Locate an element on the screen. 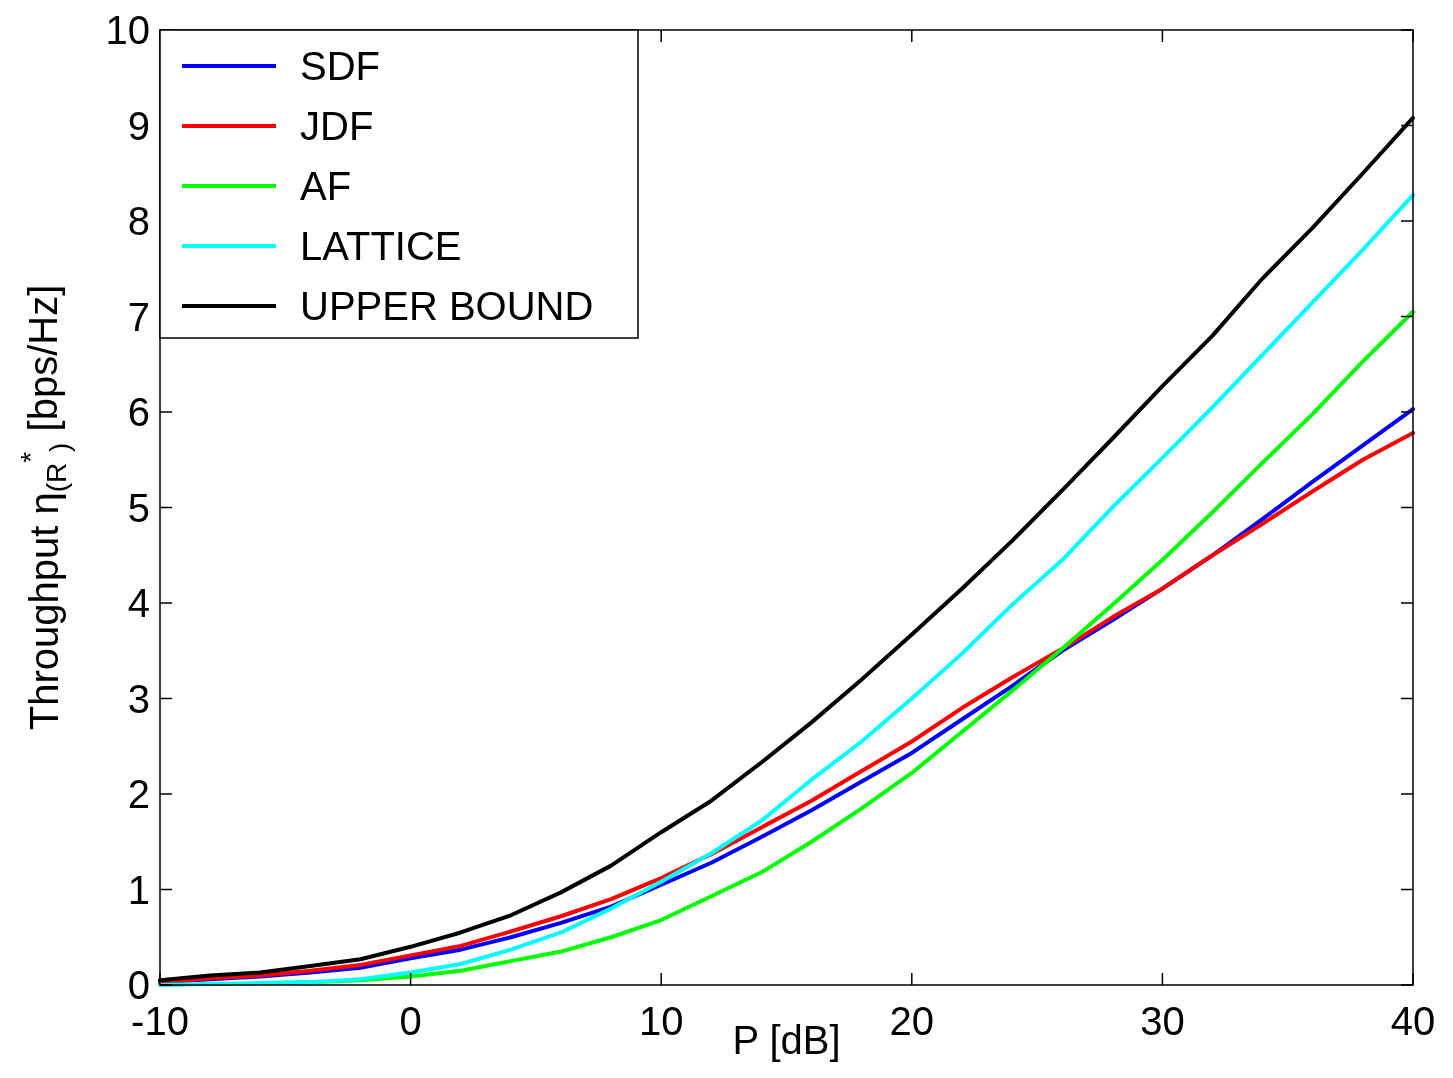 Image resolution: width=1453 pixels, height=1078 pixels. y-tick-label: 10 is located at coordinates (127, 30).